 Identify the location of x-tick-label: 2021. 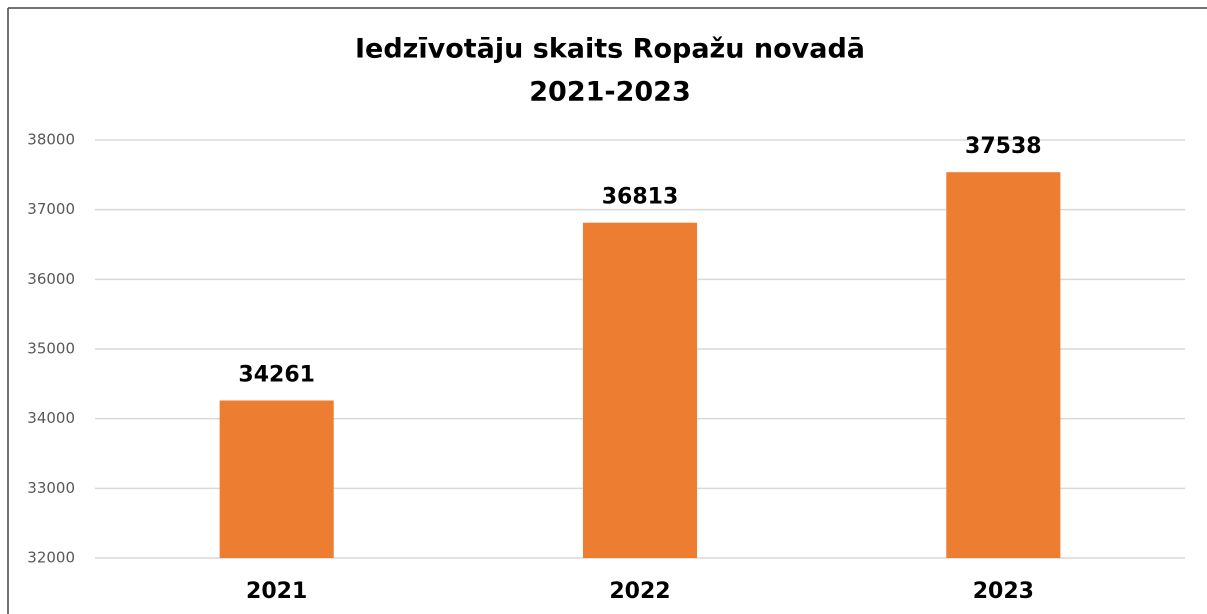
(276, 591).